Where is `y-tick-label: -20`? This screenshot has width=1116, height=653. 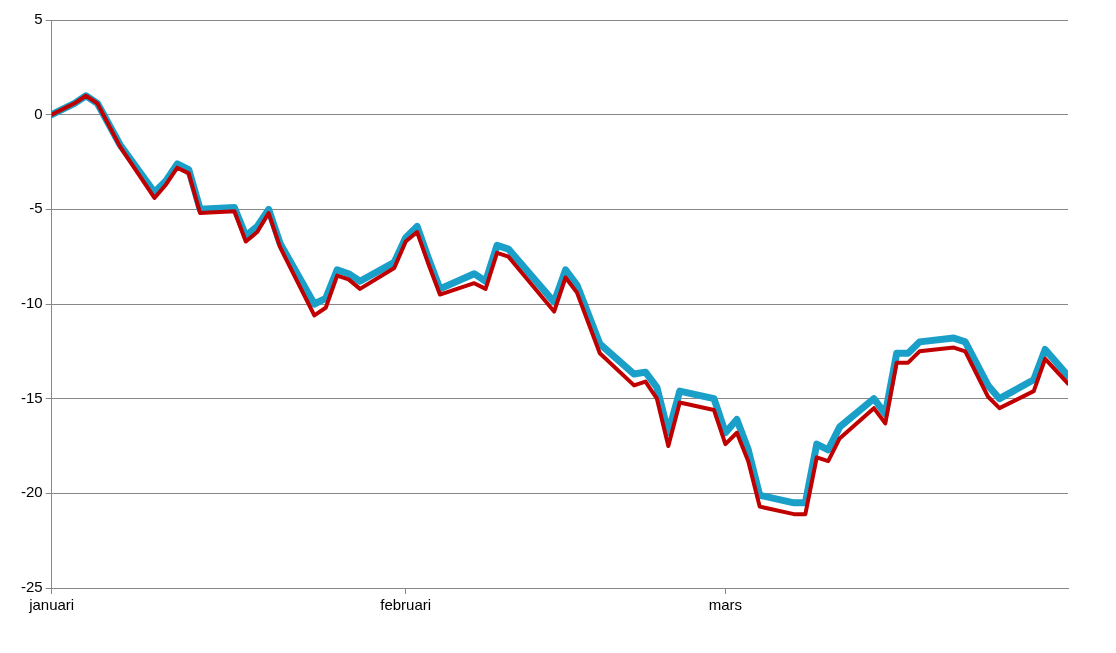
y-tick-label: -20 is located at coordinates (31, 492).